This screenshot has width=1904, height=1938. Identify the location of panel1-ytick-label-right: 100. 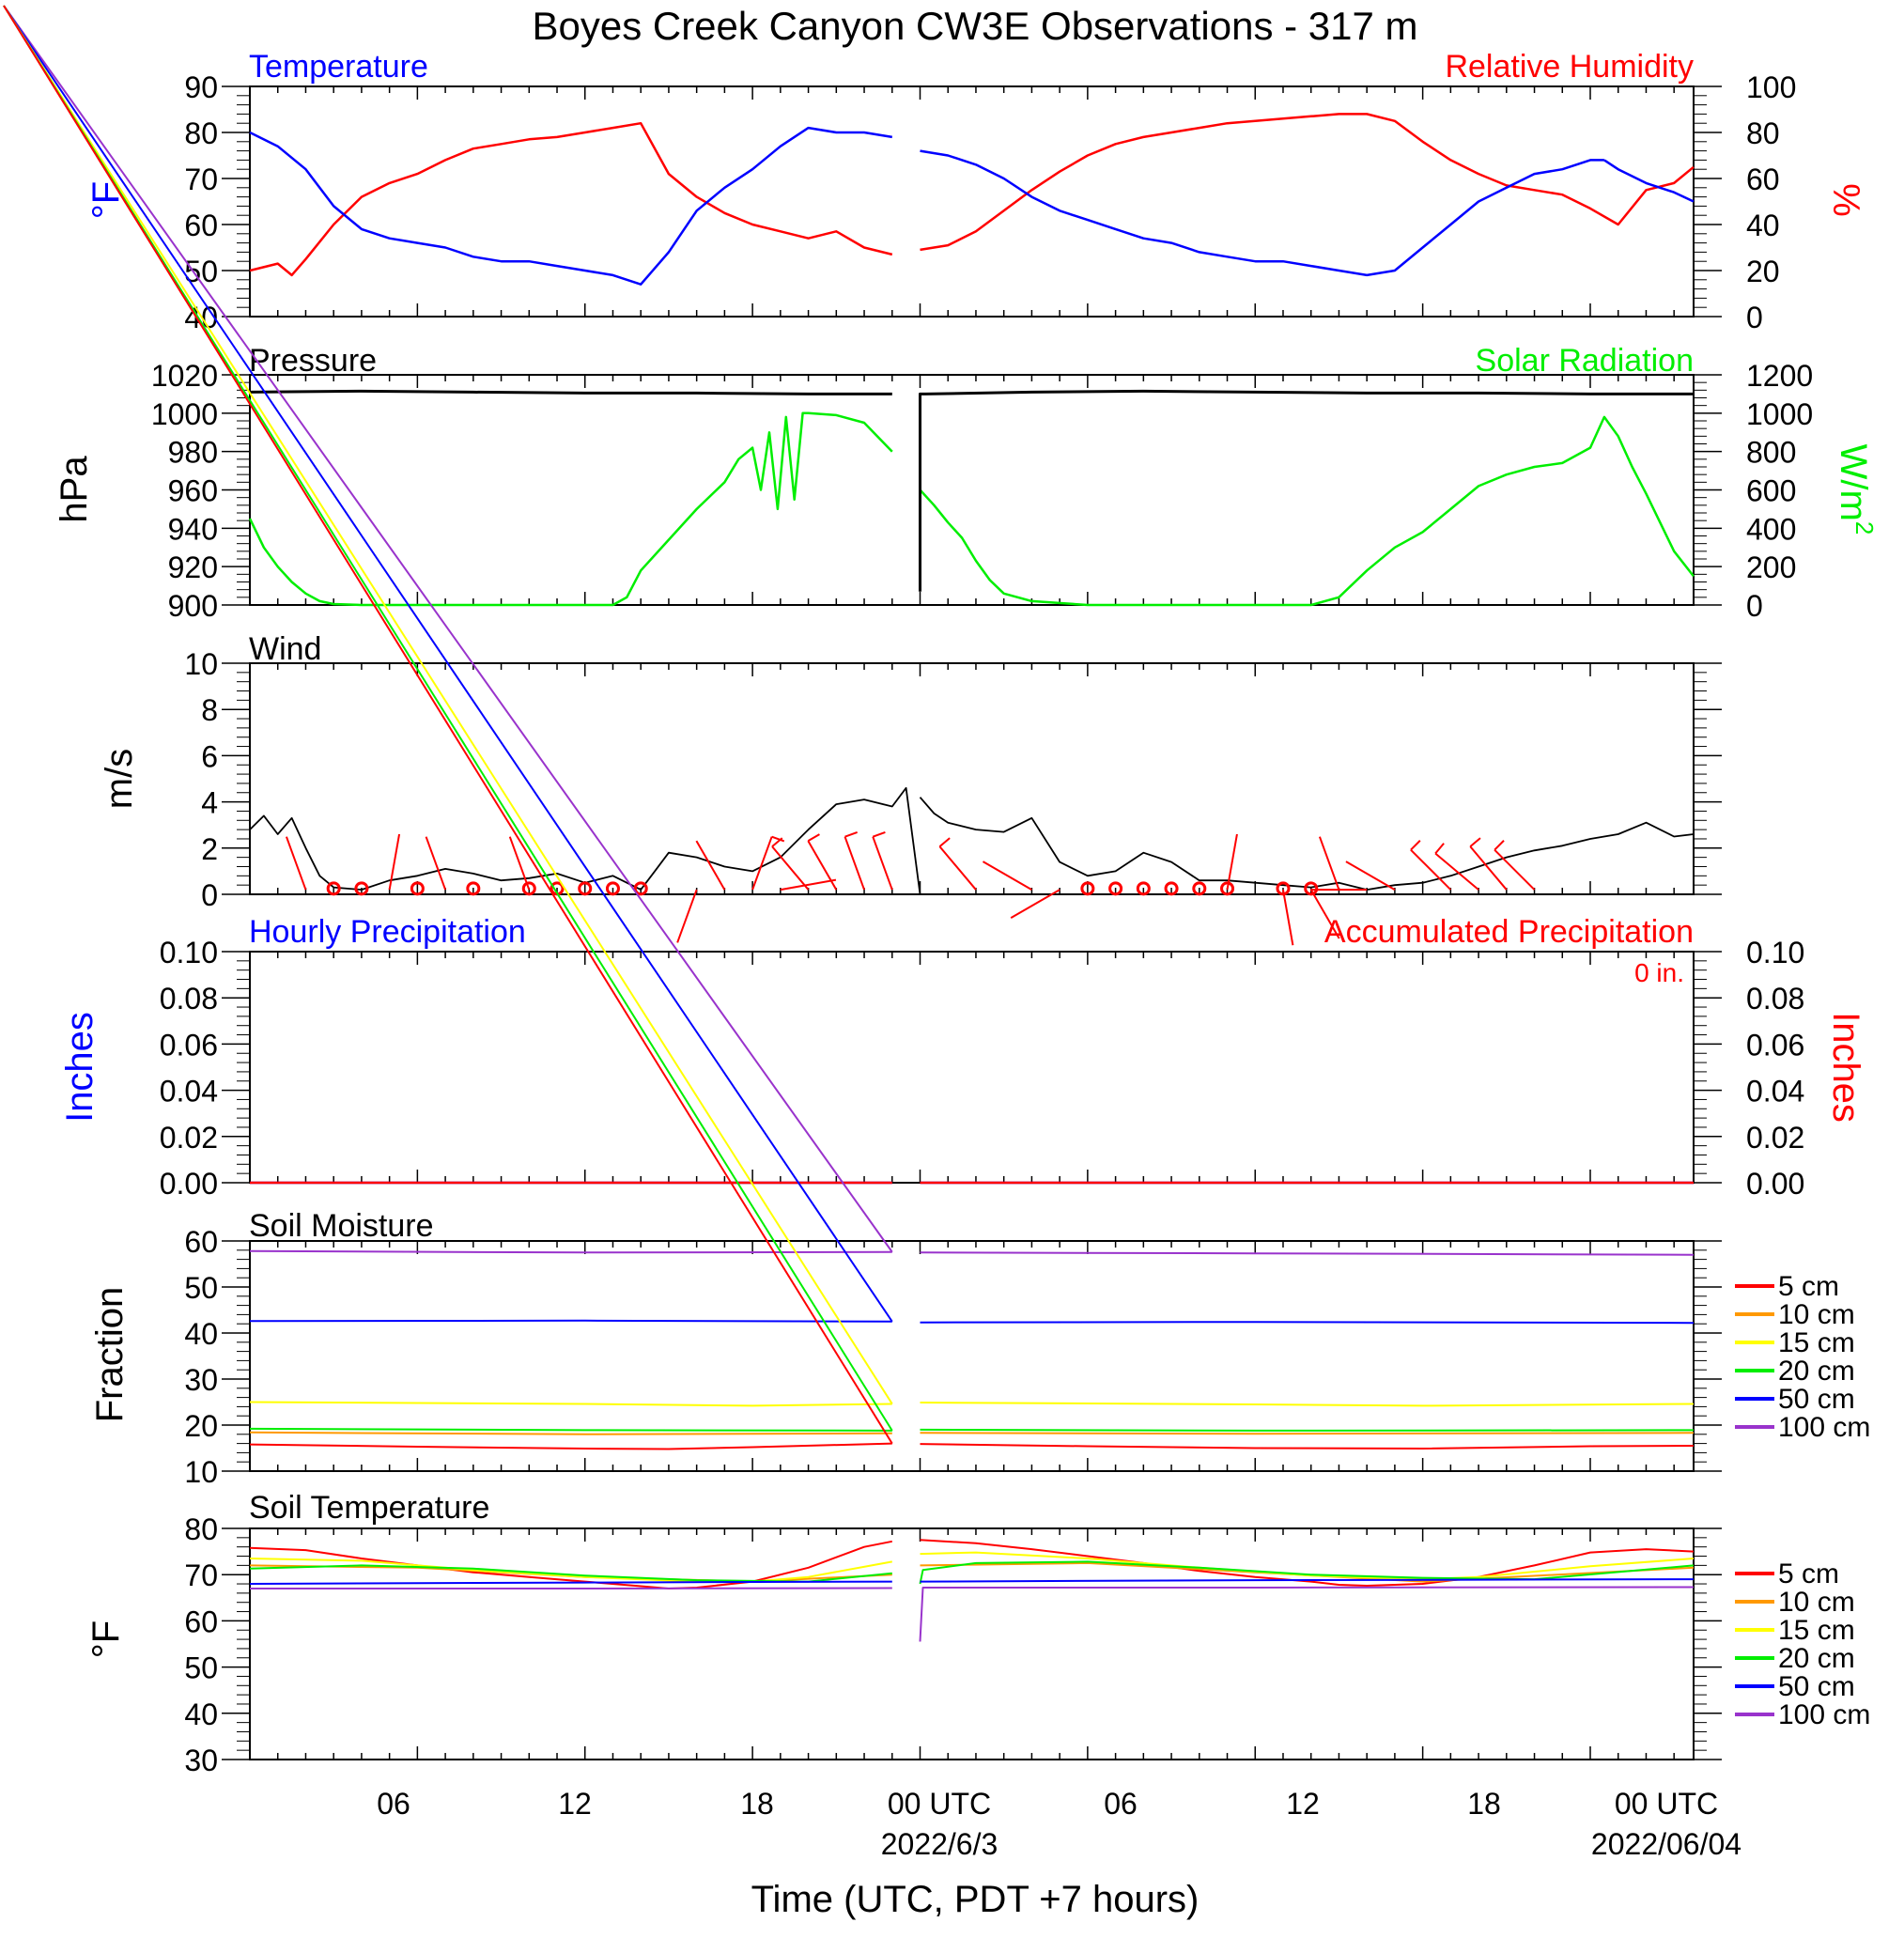
(1771, 87).